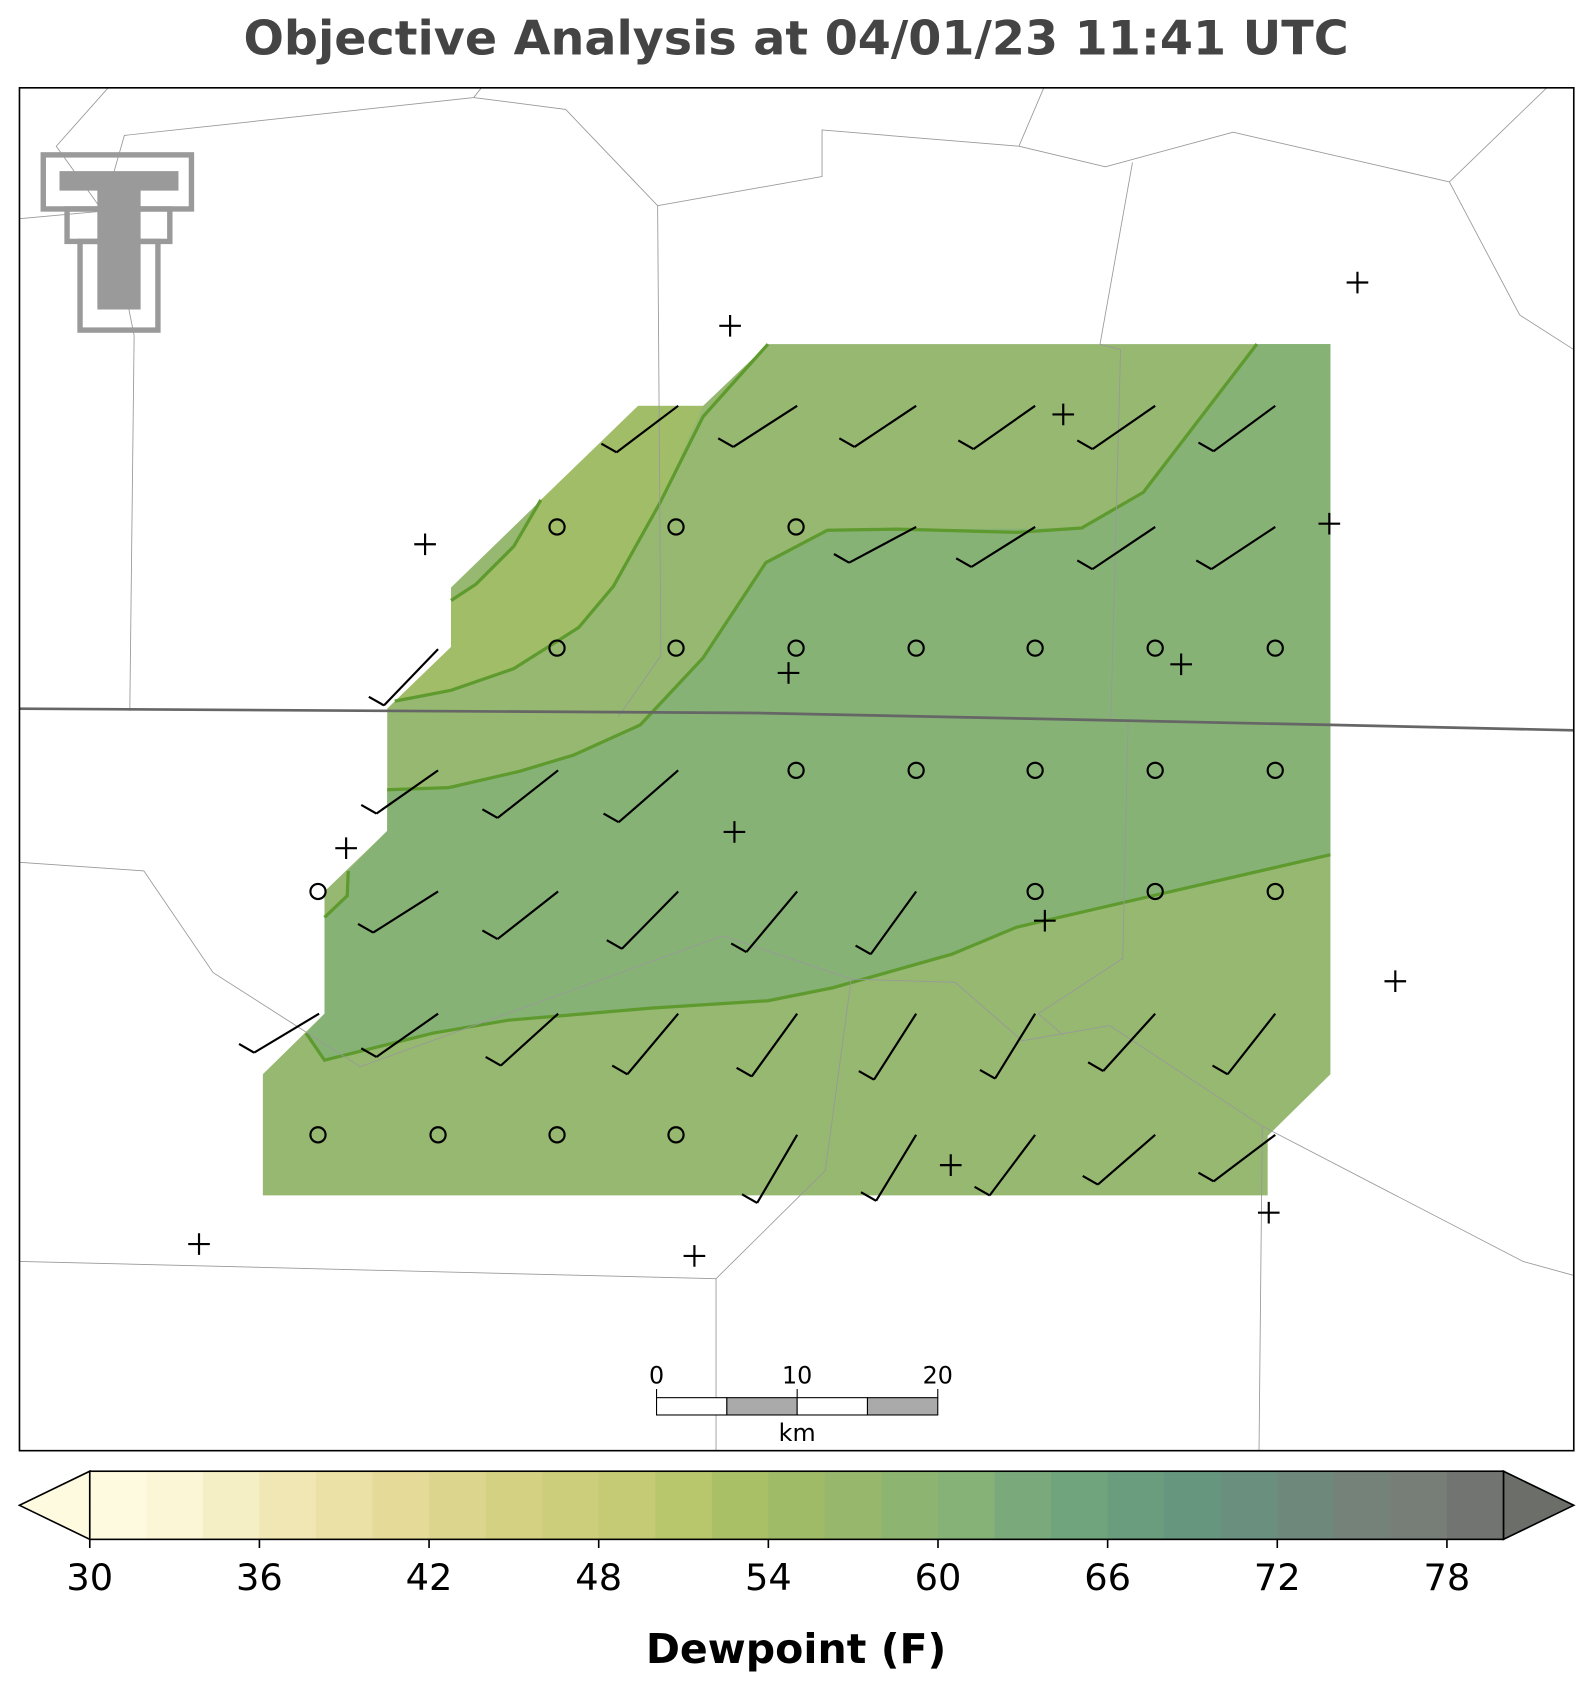  What do you see at coordinates (796, 1505) in the screenshot?
I see `colorbar-frame` at bounding box center [796, 1505].